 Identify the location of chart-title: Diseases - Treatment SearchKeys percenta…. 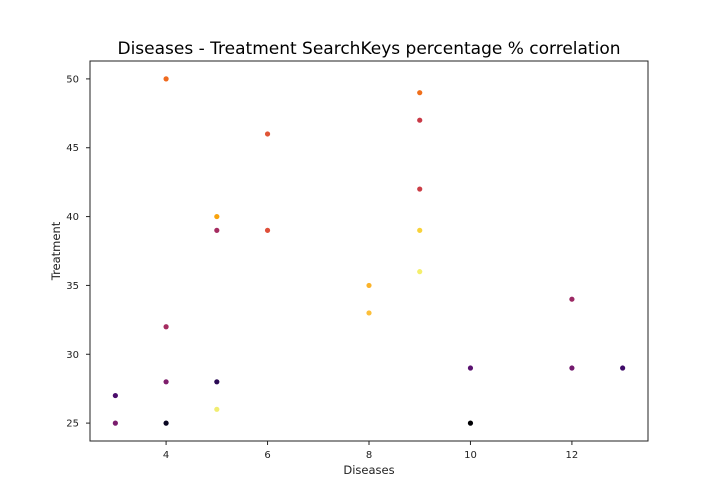
(368, 49).